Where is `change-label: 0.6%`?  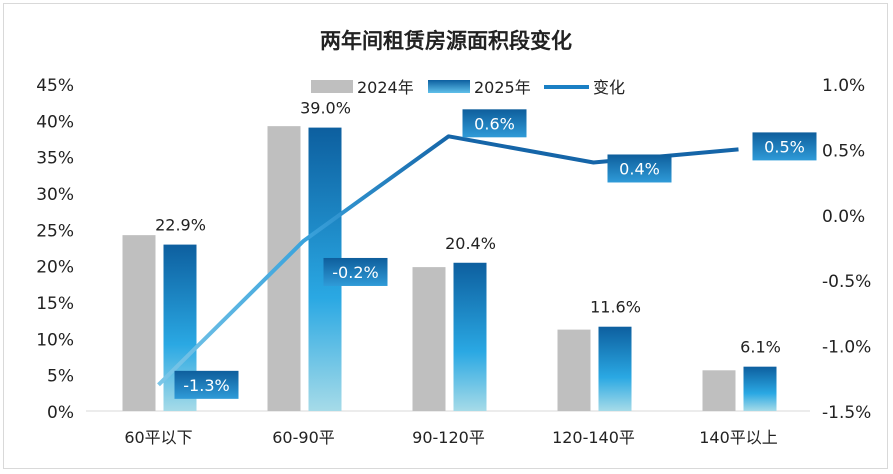
change-label: 0.6% is located at coordinates (494, 123).